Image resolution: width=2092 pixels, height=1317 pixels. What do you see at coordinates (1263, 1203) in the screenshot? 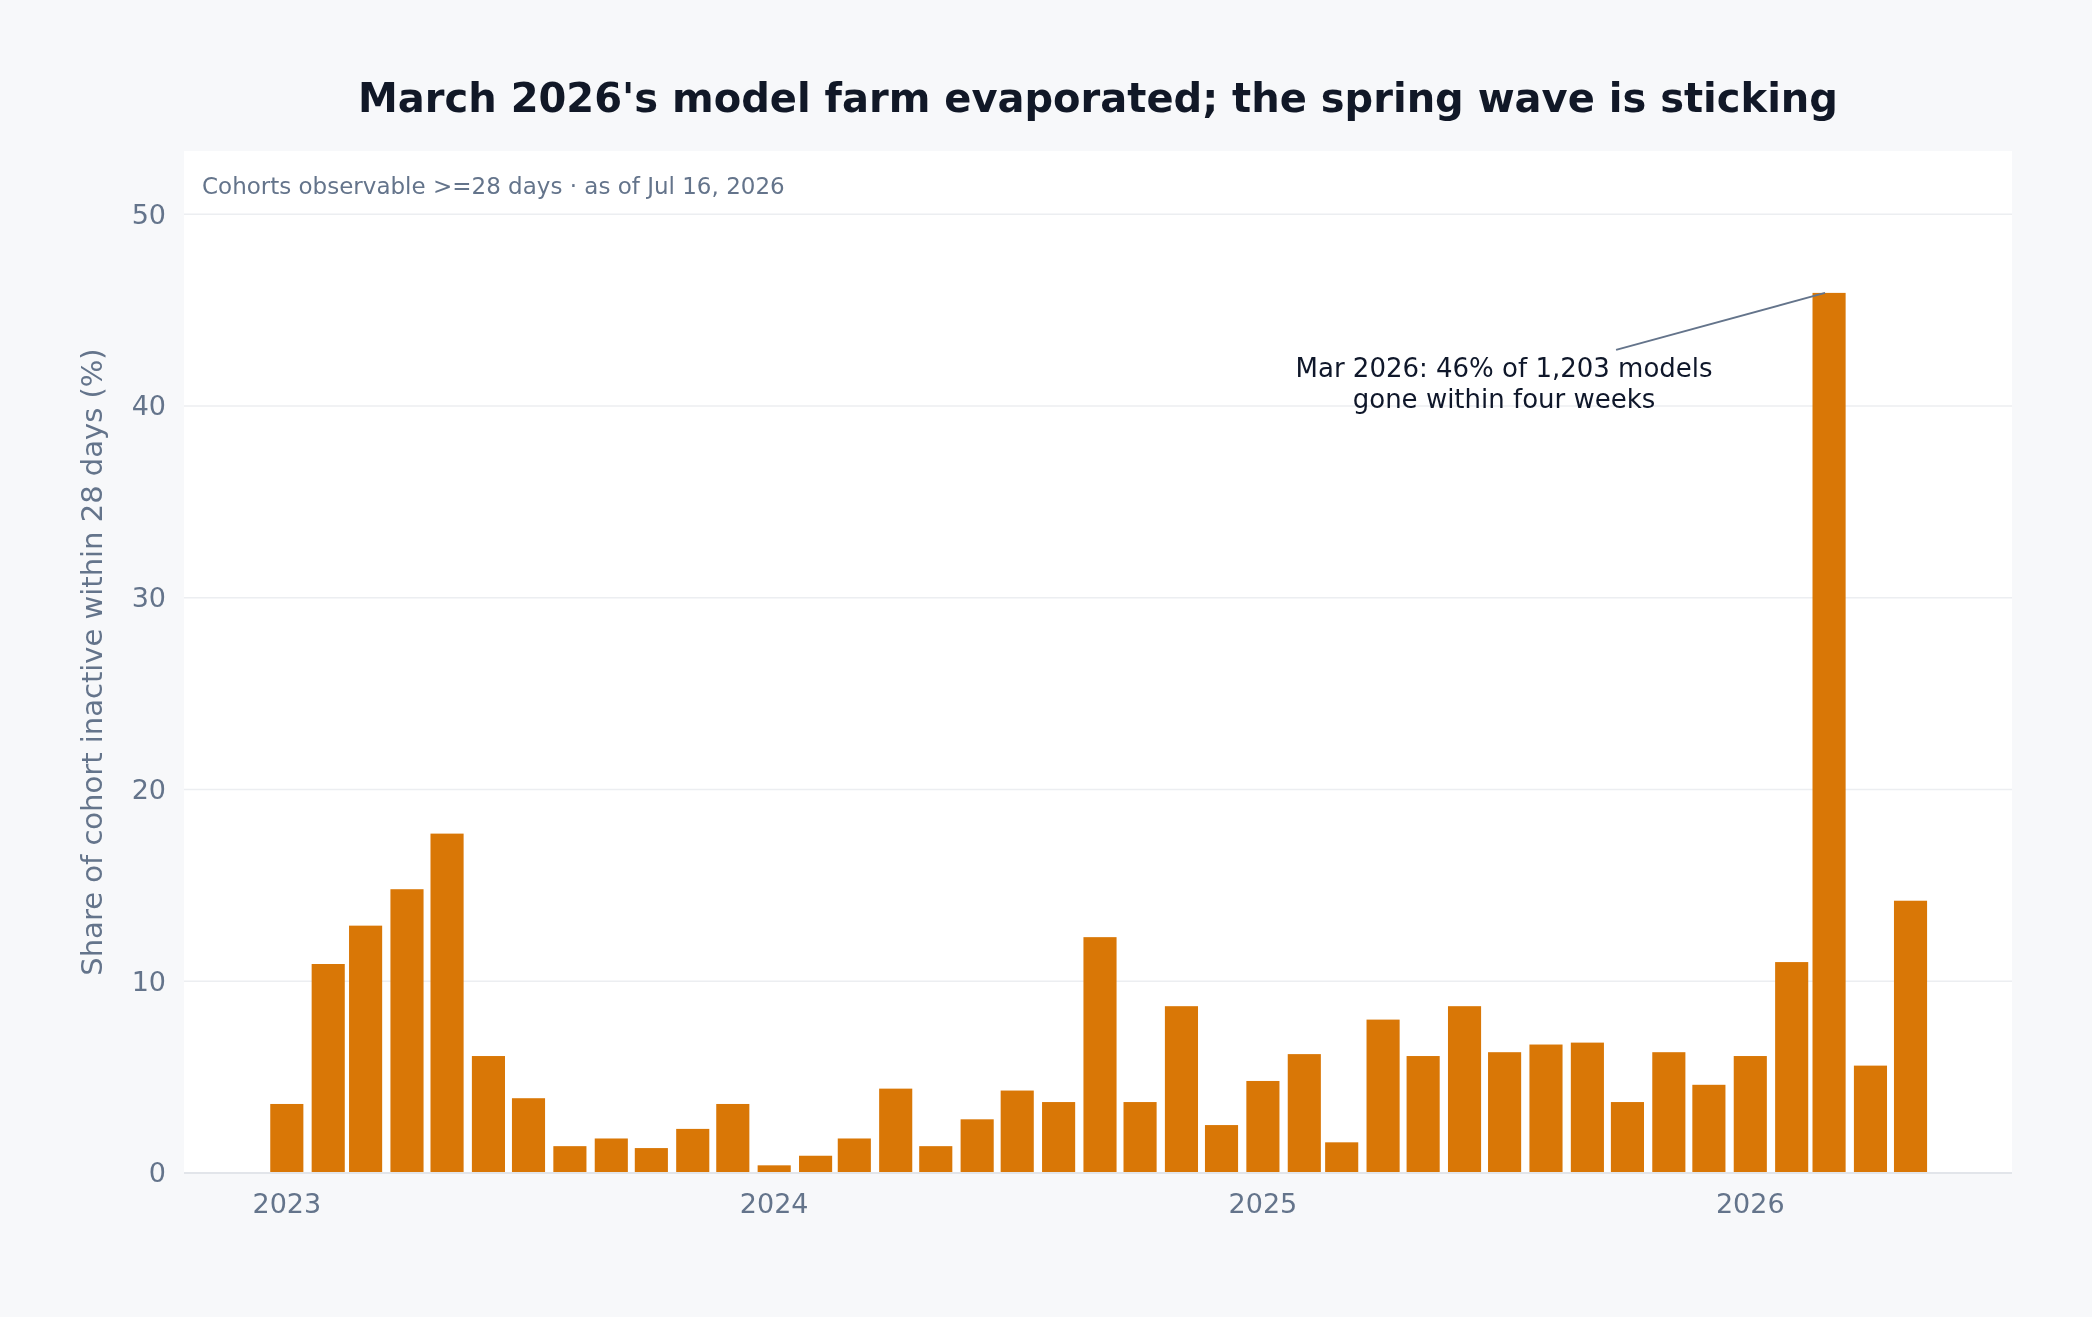
I see `x-tick-label: 2025` at bounding box center [1263, 1203].